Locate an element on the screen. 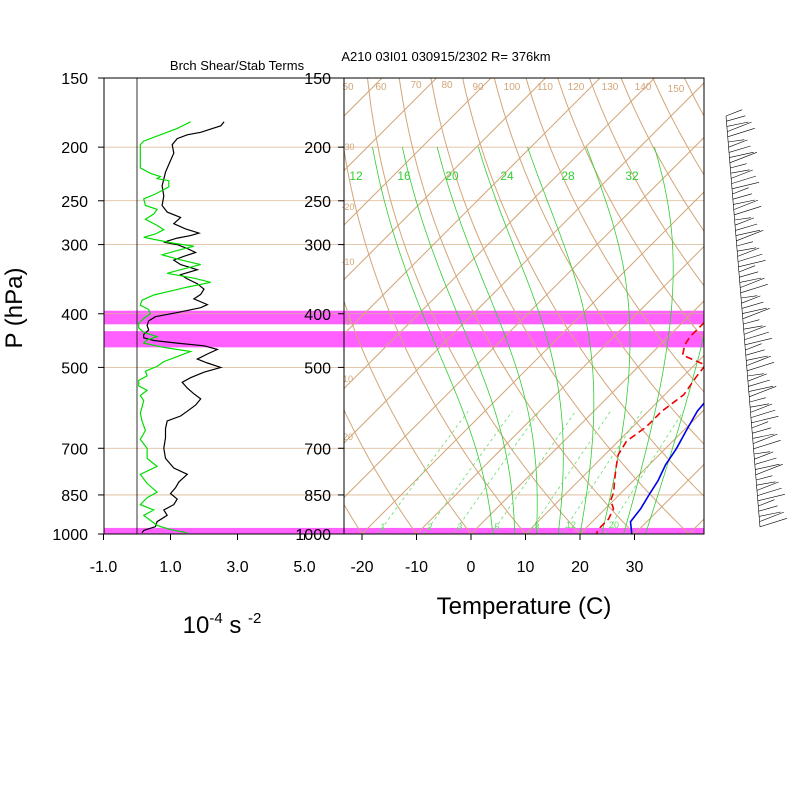 The width and height of the screenshot is (800, 800). mixing-ratio-label: 20 is located at coordinates (614, 525).